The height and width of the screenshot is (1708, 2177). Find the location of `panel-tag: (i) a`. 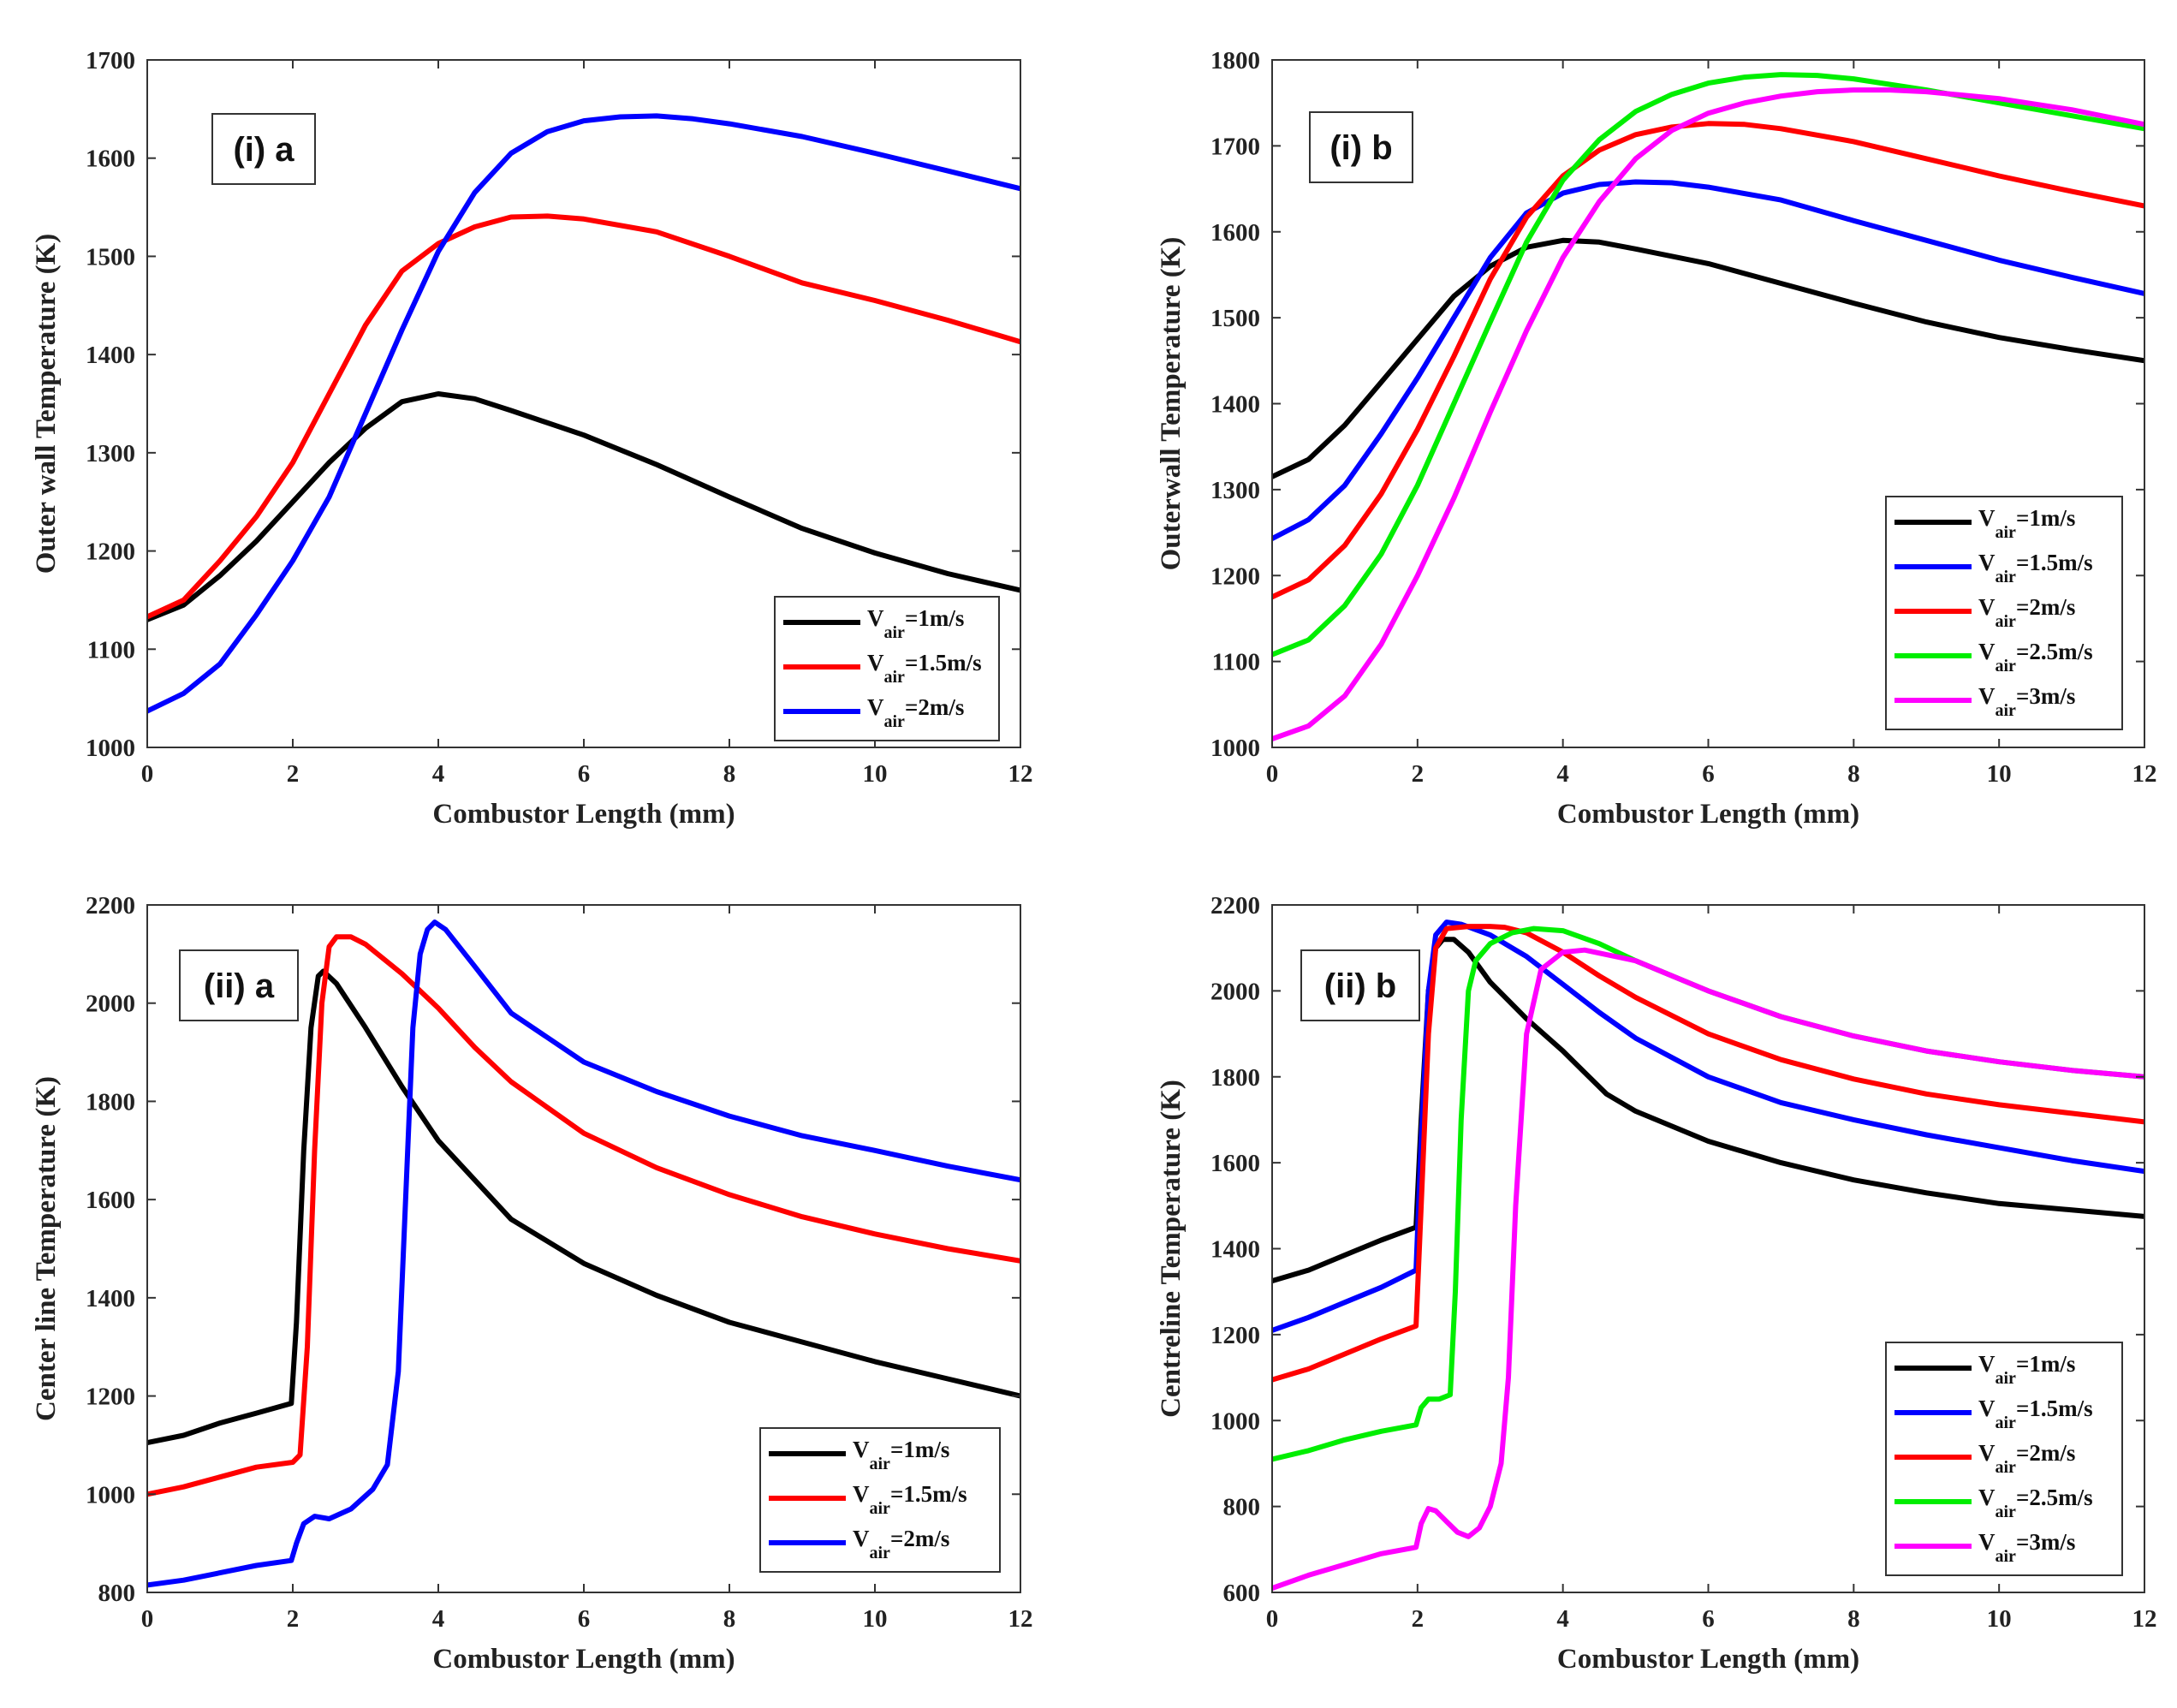

panel-tag: (i) a is located at coordinates (263, 150).